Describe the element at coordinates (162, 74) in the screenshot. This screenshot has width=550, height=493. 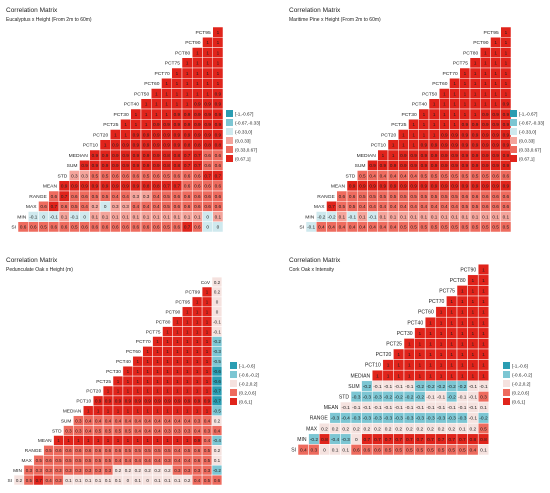
I see `row-label: PCT70` at that location.